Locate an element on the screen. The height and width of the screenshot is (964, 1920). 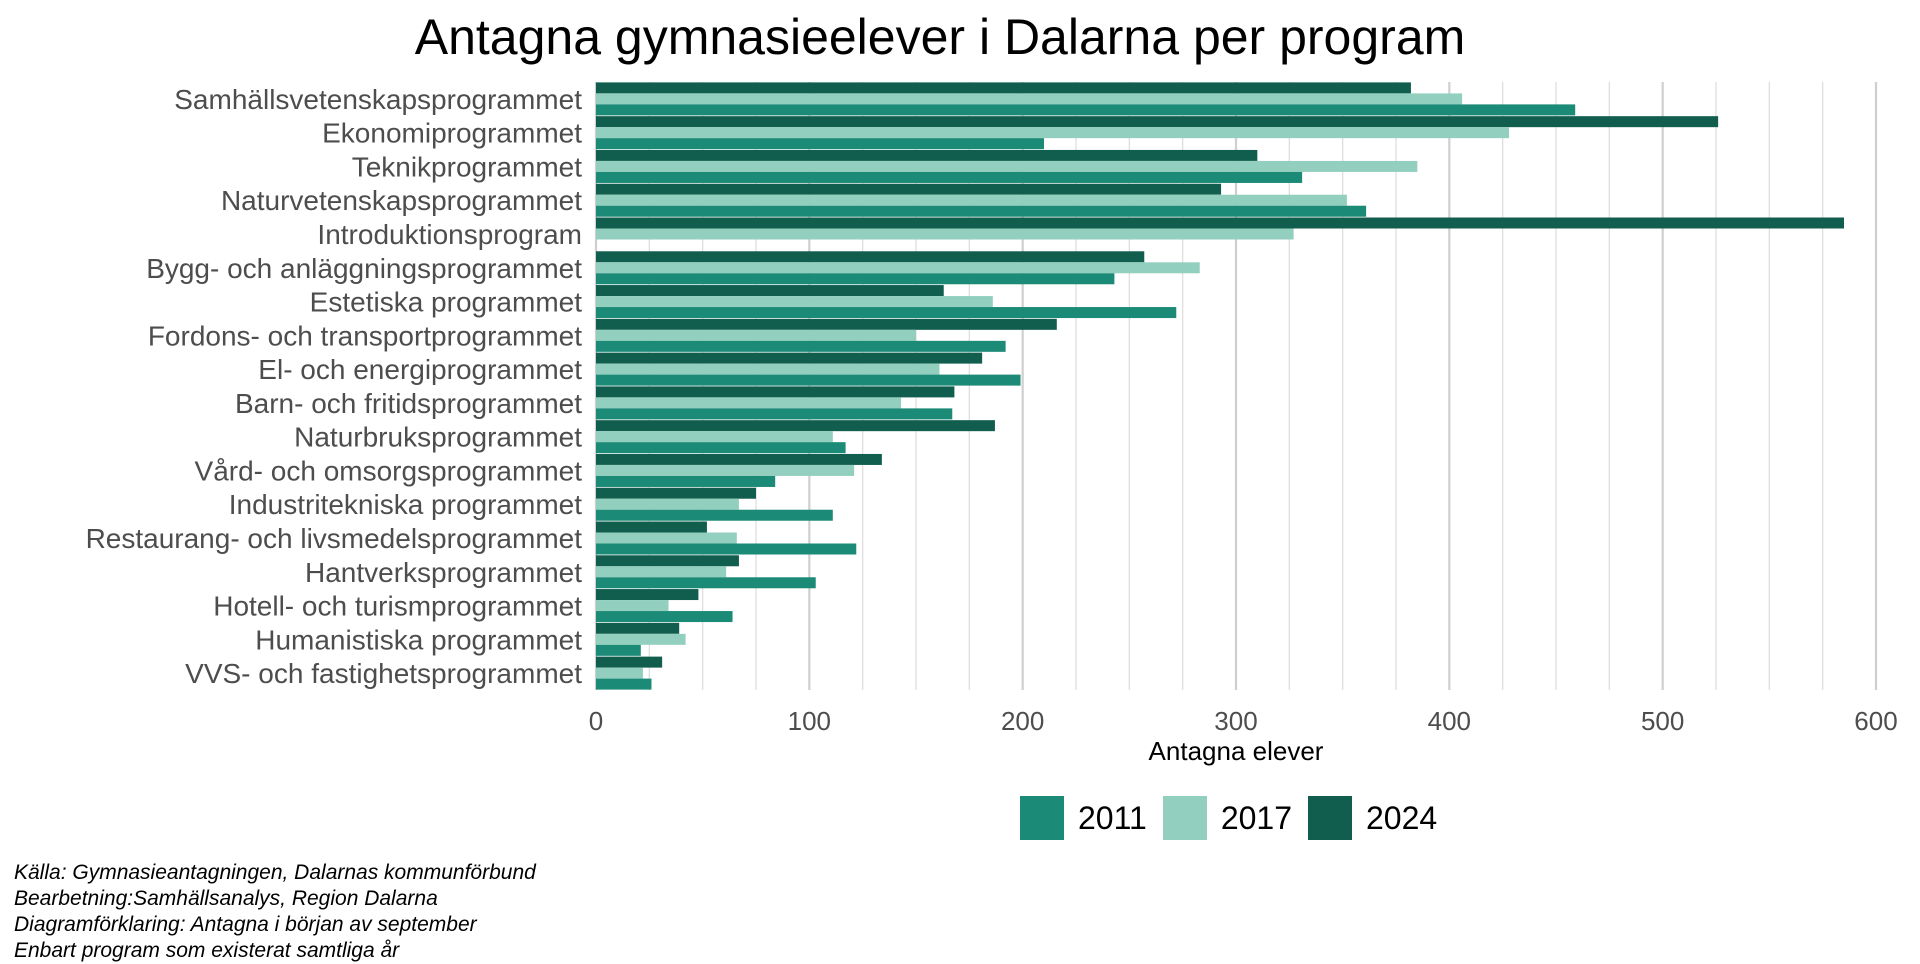
legend-swatch-2024 is located at coordinates (1330, 818).